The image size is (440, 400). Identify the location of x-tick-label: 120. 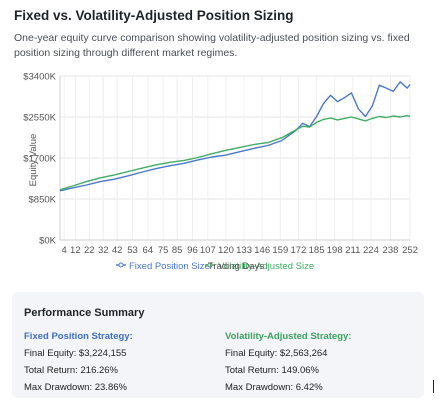
(226, 250).